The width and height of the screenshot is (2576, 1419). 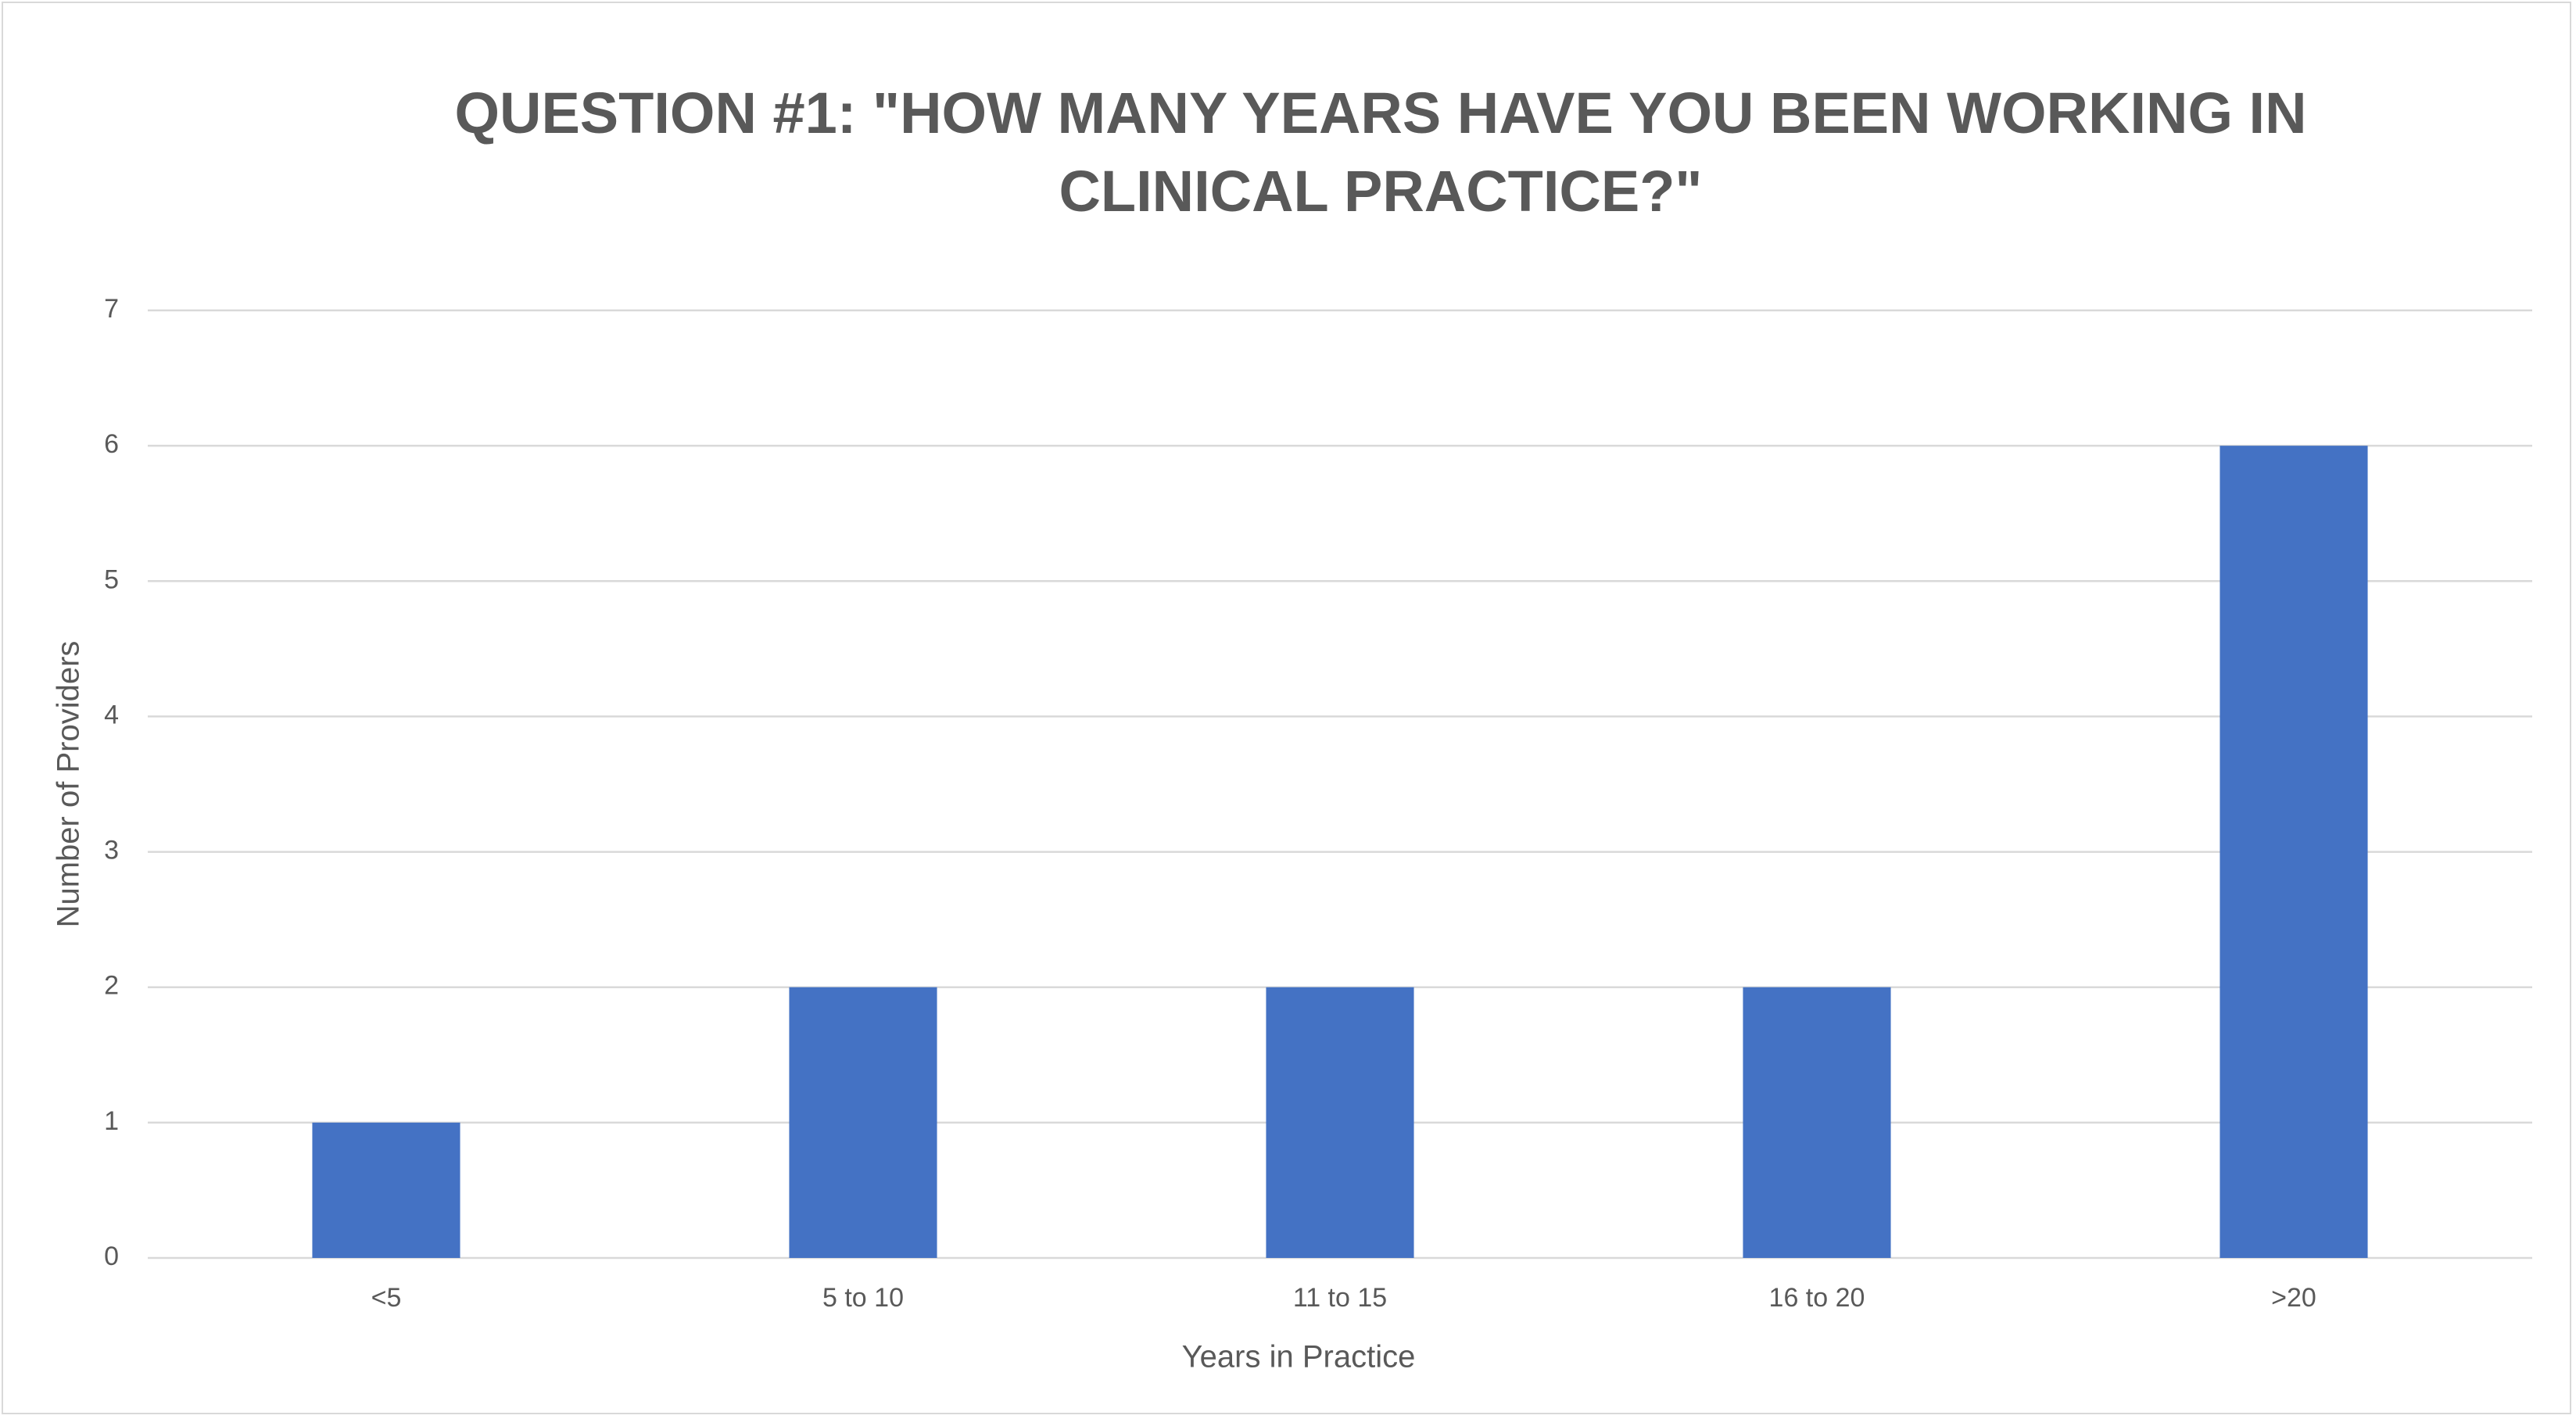 I want to click on x-tick-label: 5 to 10, so click(x=863, y=1298).